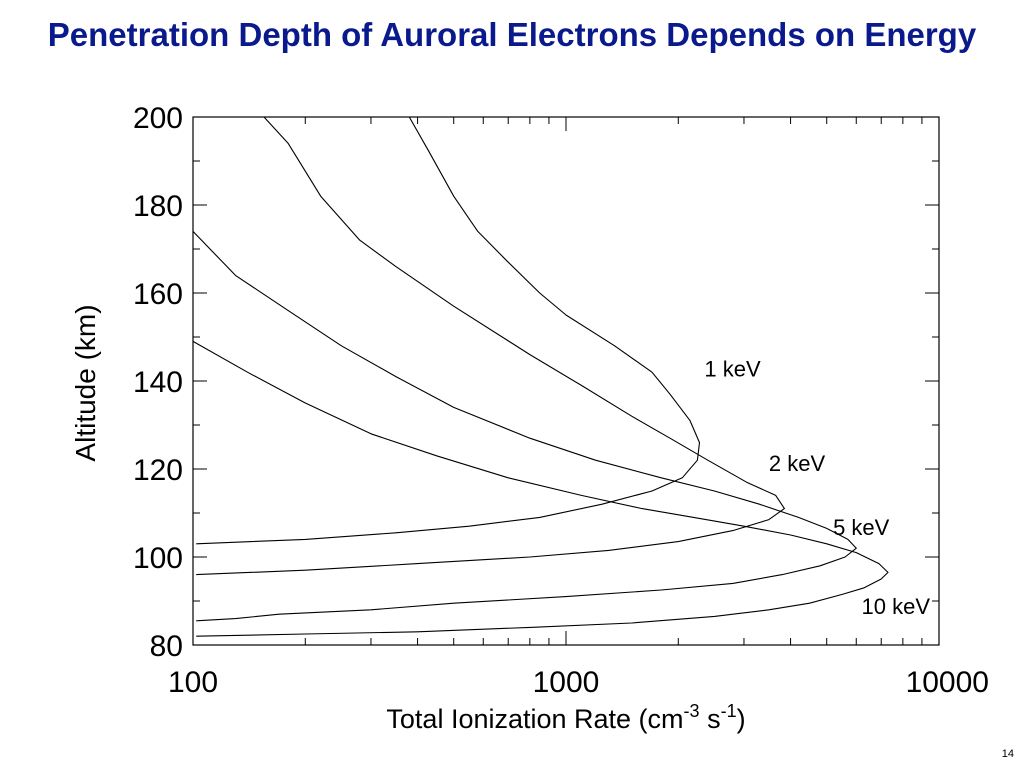 This screenshot has height=768, width=1024. Describe the element at coordinates (158, 118) in the screenshot. I see `y-tick-label: 200` at that location.